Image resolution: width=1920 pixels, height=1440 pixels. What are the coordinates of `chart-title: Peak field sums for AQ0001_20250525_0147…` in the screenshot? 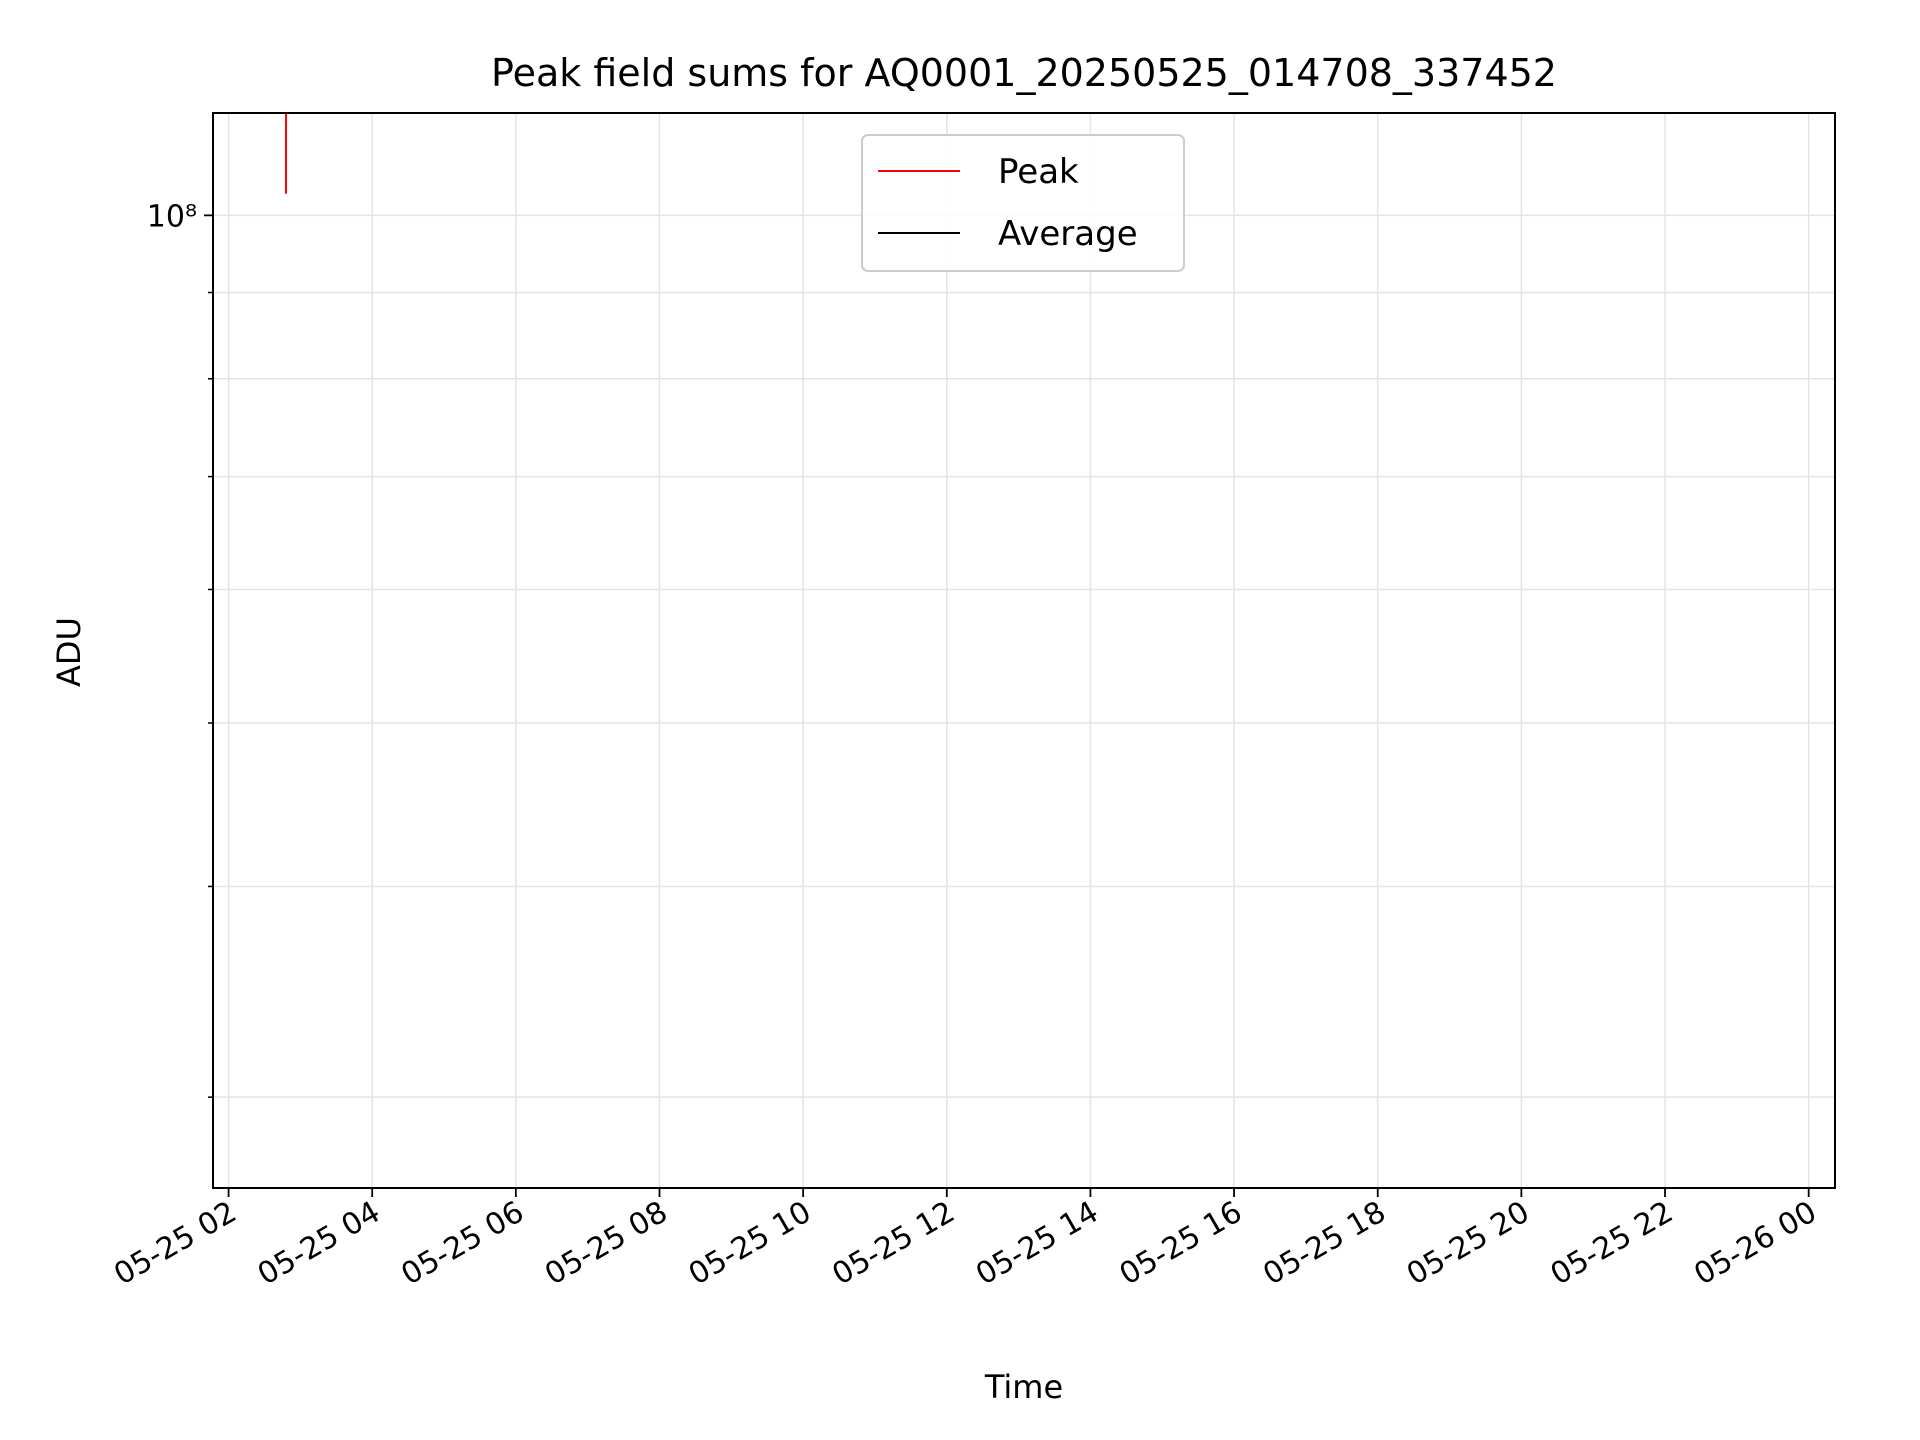 It's located at (1024, 73).